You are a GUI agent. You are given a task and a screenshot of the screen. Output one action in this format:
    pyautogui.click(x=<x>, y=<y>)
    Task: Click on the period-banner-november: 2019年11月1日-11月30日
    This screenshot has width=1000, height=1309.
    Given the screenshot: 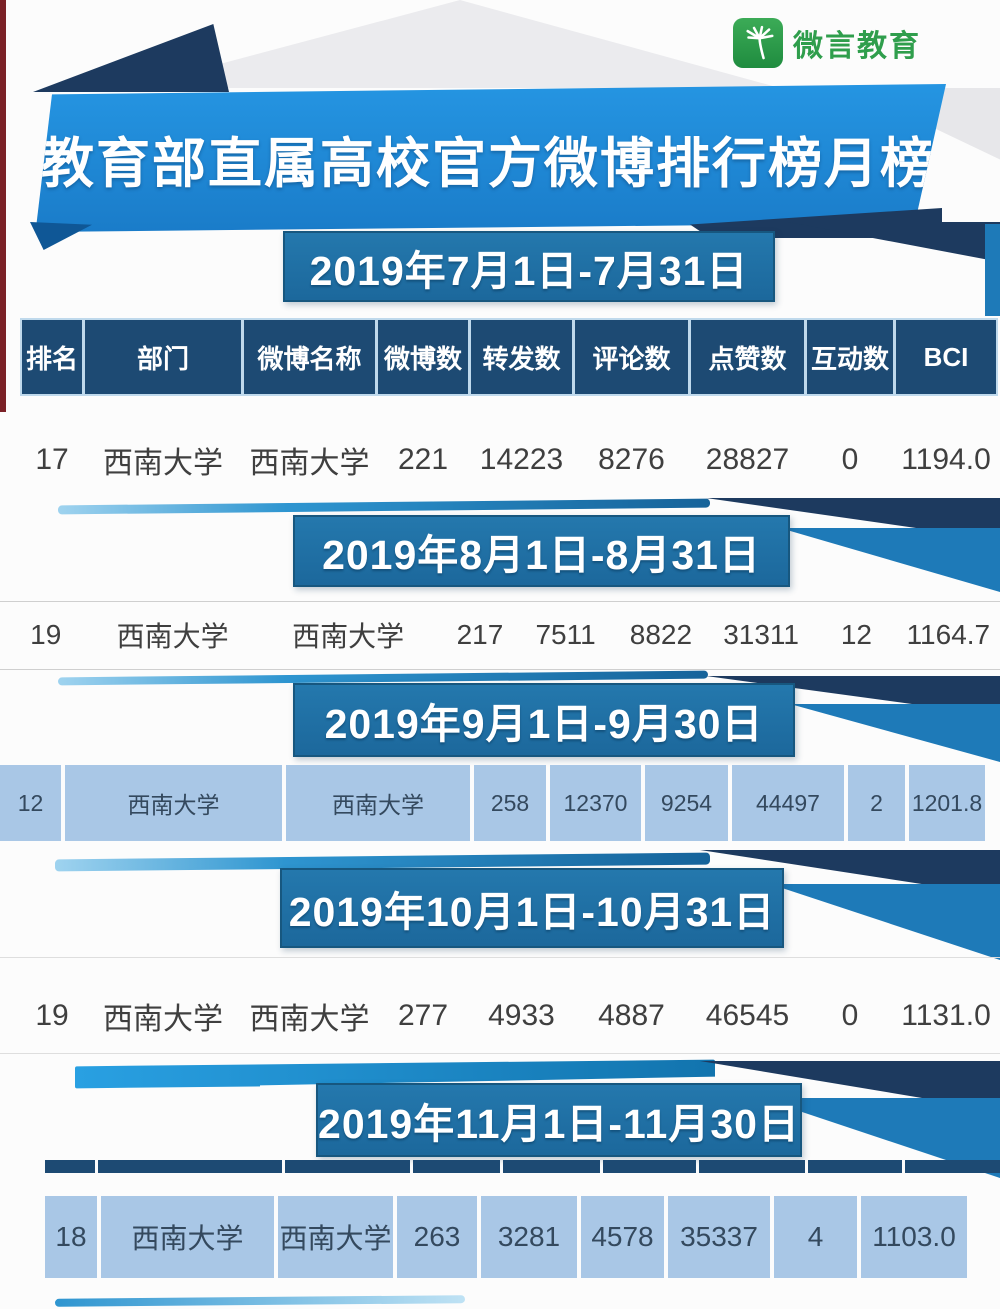 What is the action you would take?
    pyautogui.click(x=559, y=1120)
    